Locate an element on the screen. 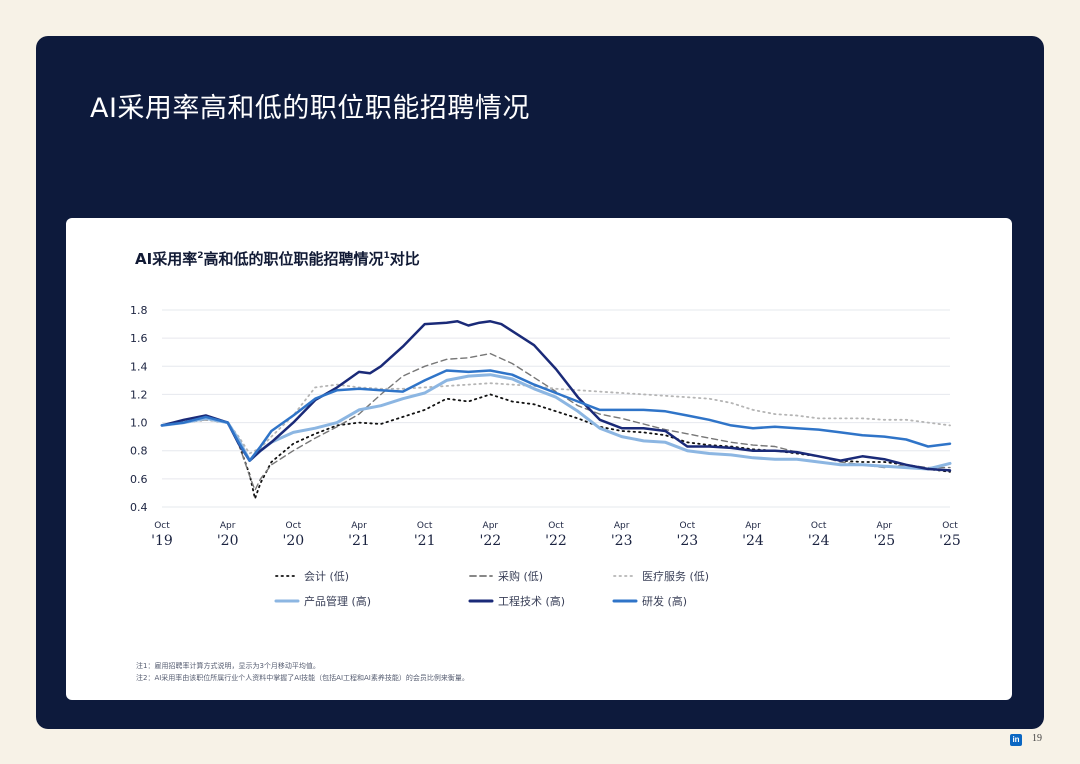 This screenshot has width=1080, height=764. chart-title-footnote-2: 2 is located at coordinates (200, 256).